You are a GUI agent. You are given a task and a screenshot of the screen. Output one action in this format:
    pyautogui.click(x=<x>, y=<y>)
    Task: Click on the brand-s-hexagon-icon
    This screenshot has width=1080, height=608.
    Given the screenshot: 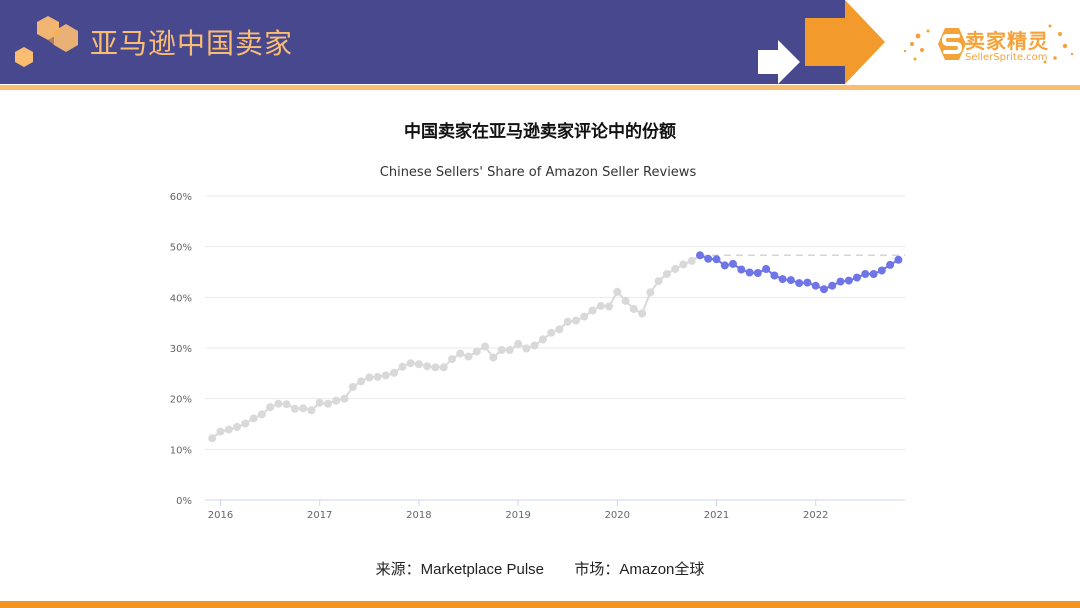 What is the action you would take?
    pyautogui.click(x=988, y=44)
    